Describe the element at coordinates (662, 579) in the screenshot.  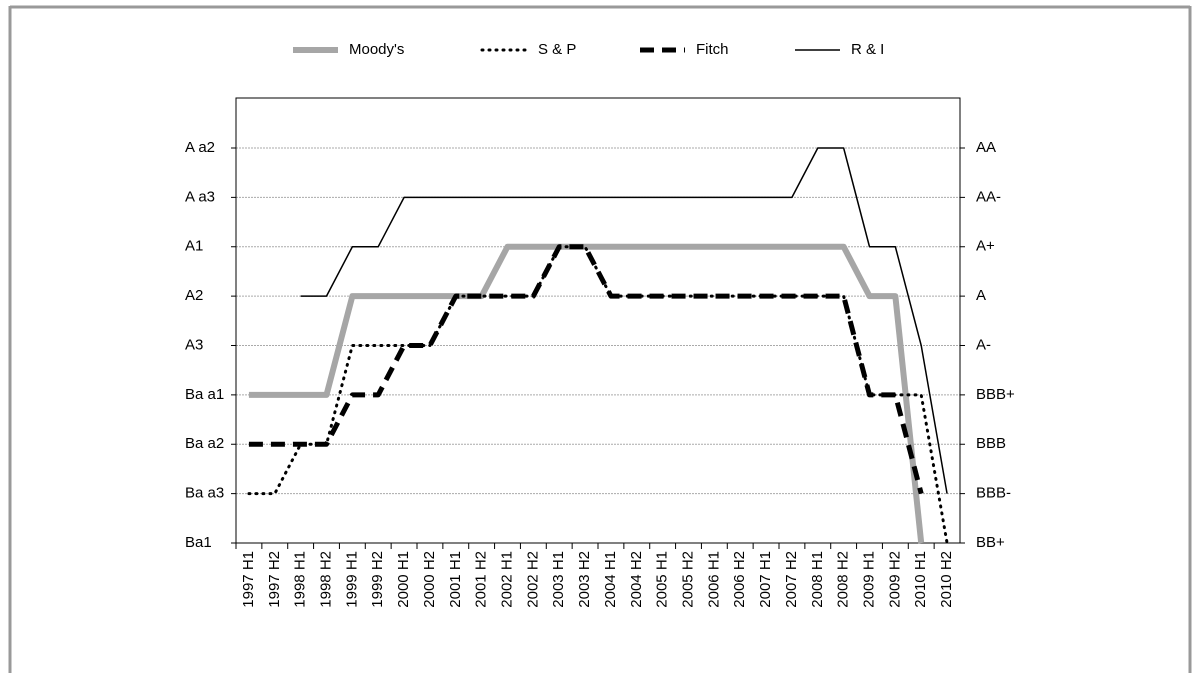
I see `x-tick-label: 2005 H1` at that location.